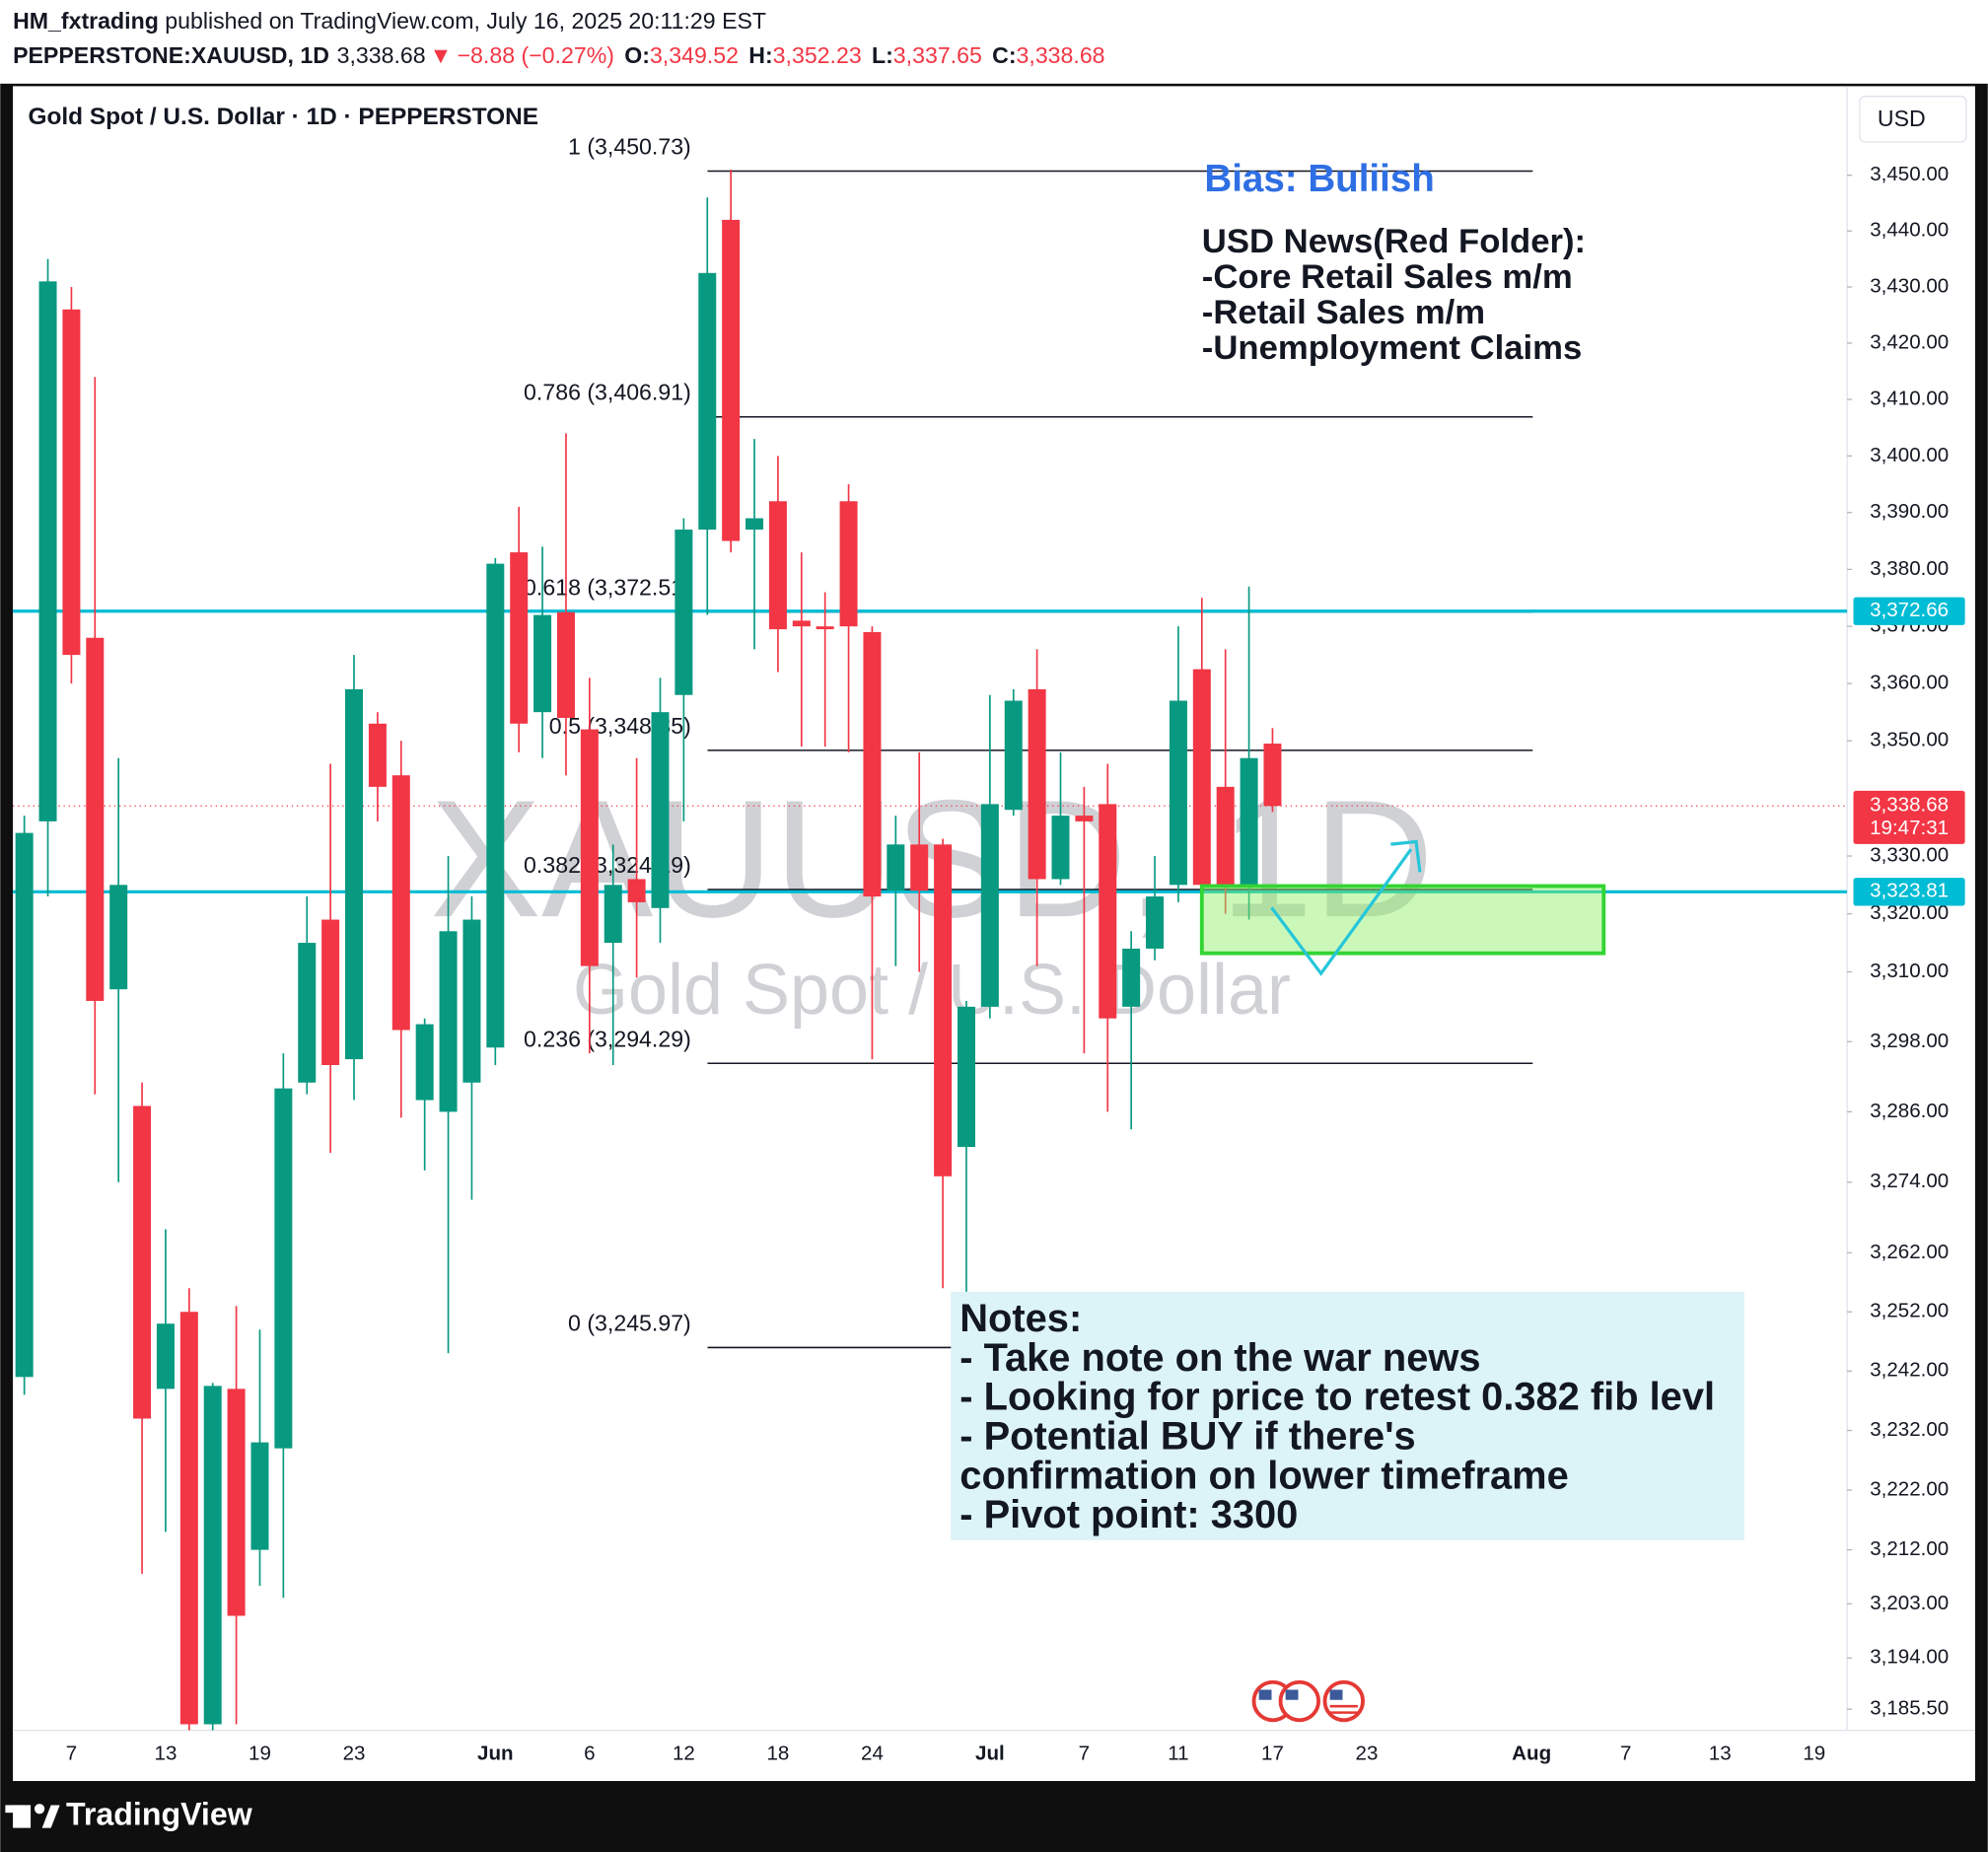 Image resolution: width=1988 pixels, height=1852 pixels. What do you see at coordinates (495, 1753) in the screenshot?
I see `x-tick-label: Jun` at bounding box center [495, 1753].